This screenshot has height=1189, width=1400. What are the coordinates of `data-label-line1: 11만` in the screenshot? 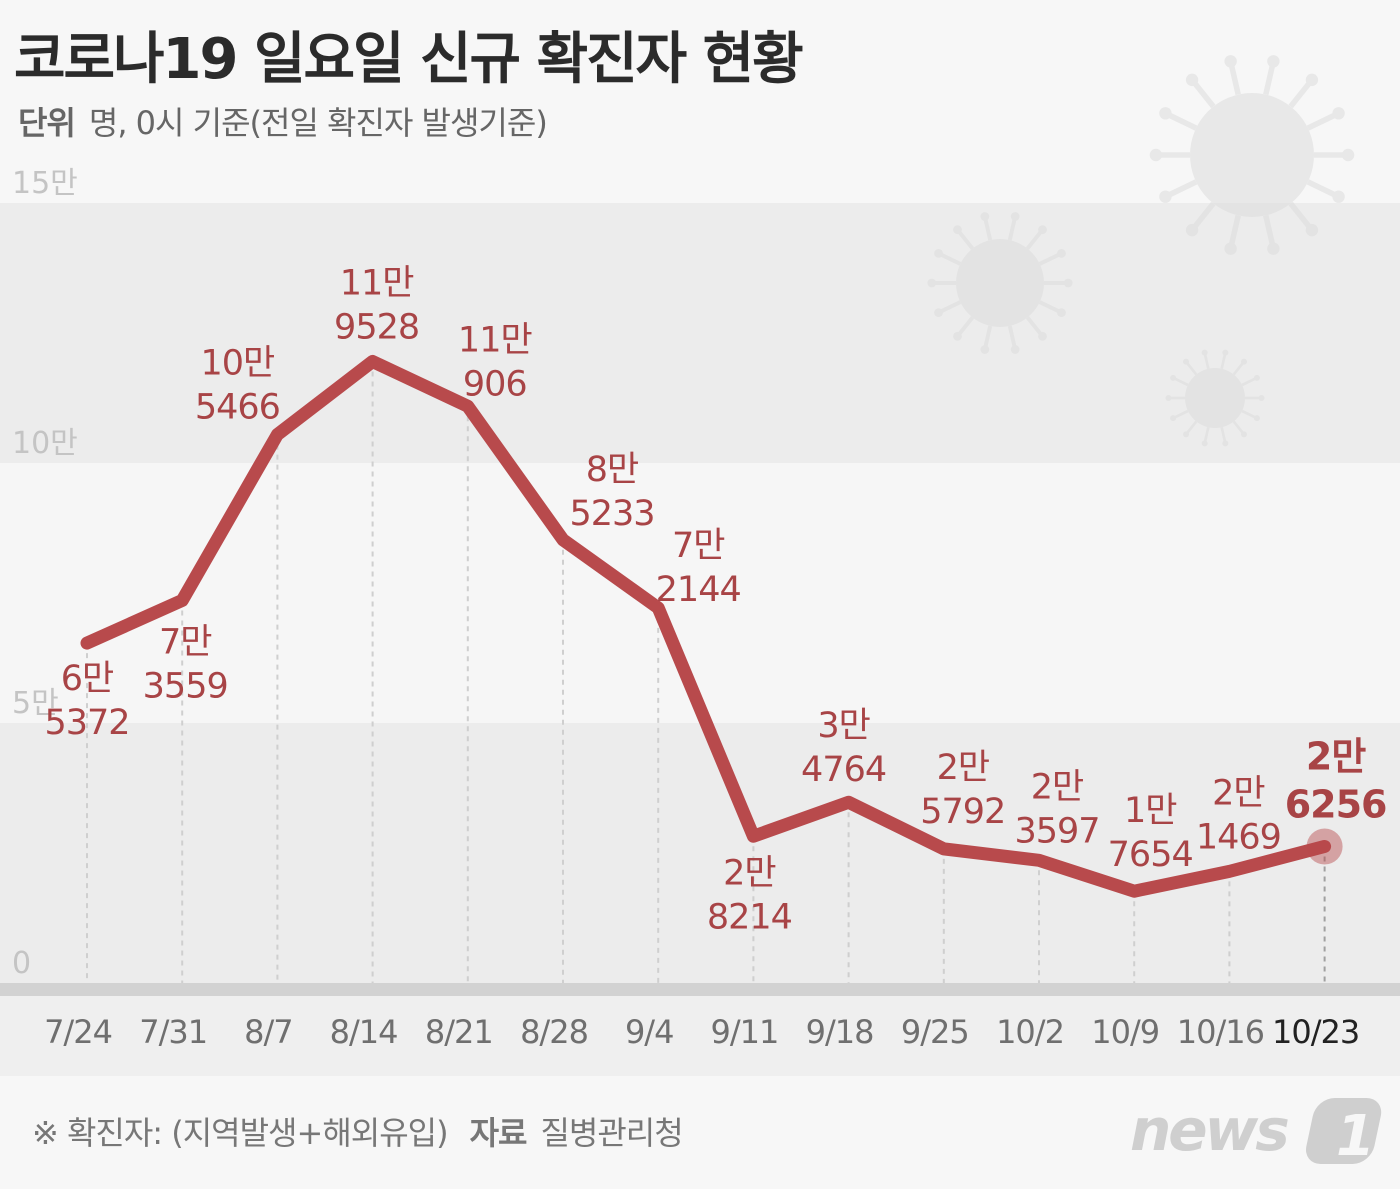 It's located at (377, 283).